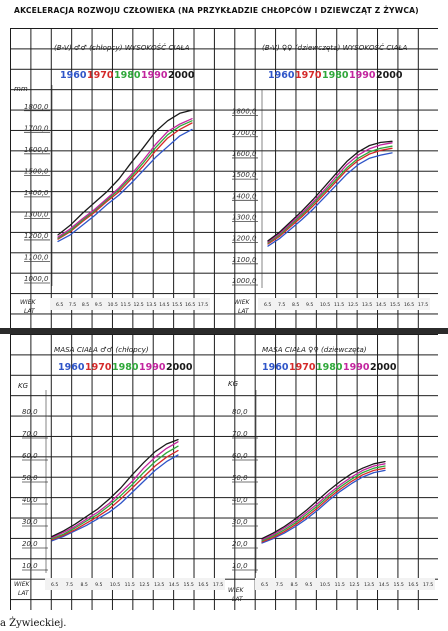 The image size is (448, 631). Describe the element at coordinates (22, 584) in the screenshot. I see `chart-3-xlabel-top: WIEK` at that location.